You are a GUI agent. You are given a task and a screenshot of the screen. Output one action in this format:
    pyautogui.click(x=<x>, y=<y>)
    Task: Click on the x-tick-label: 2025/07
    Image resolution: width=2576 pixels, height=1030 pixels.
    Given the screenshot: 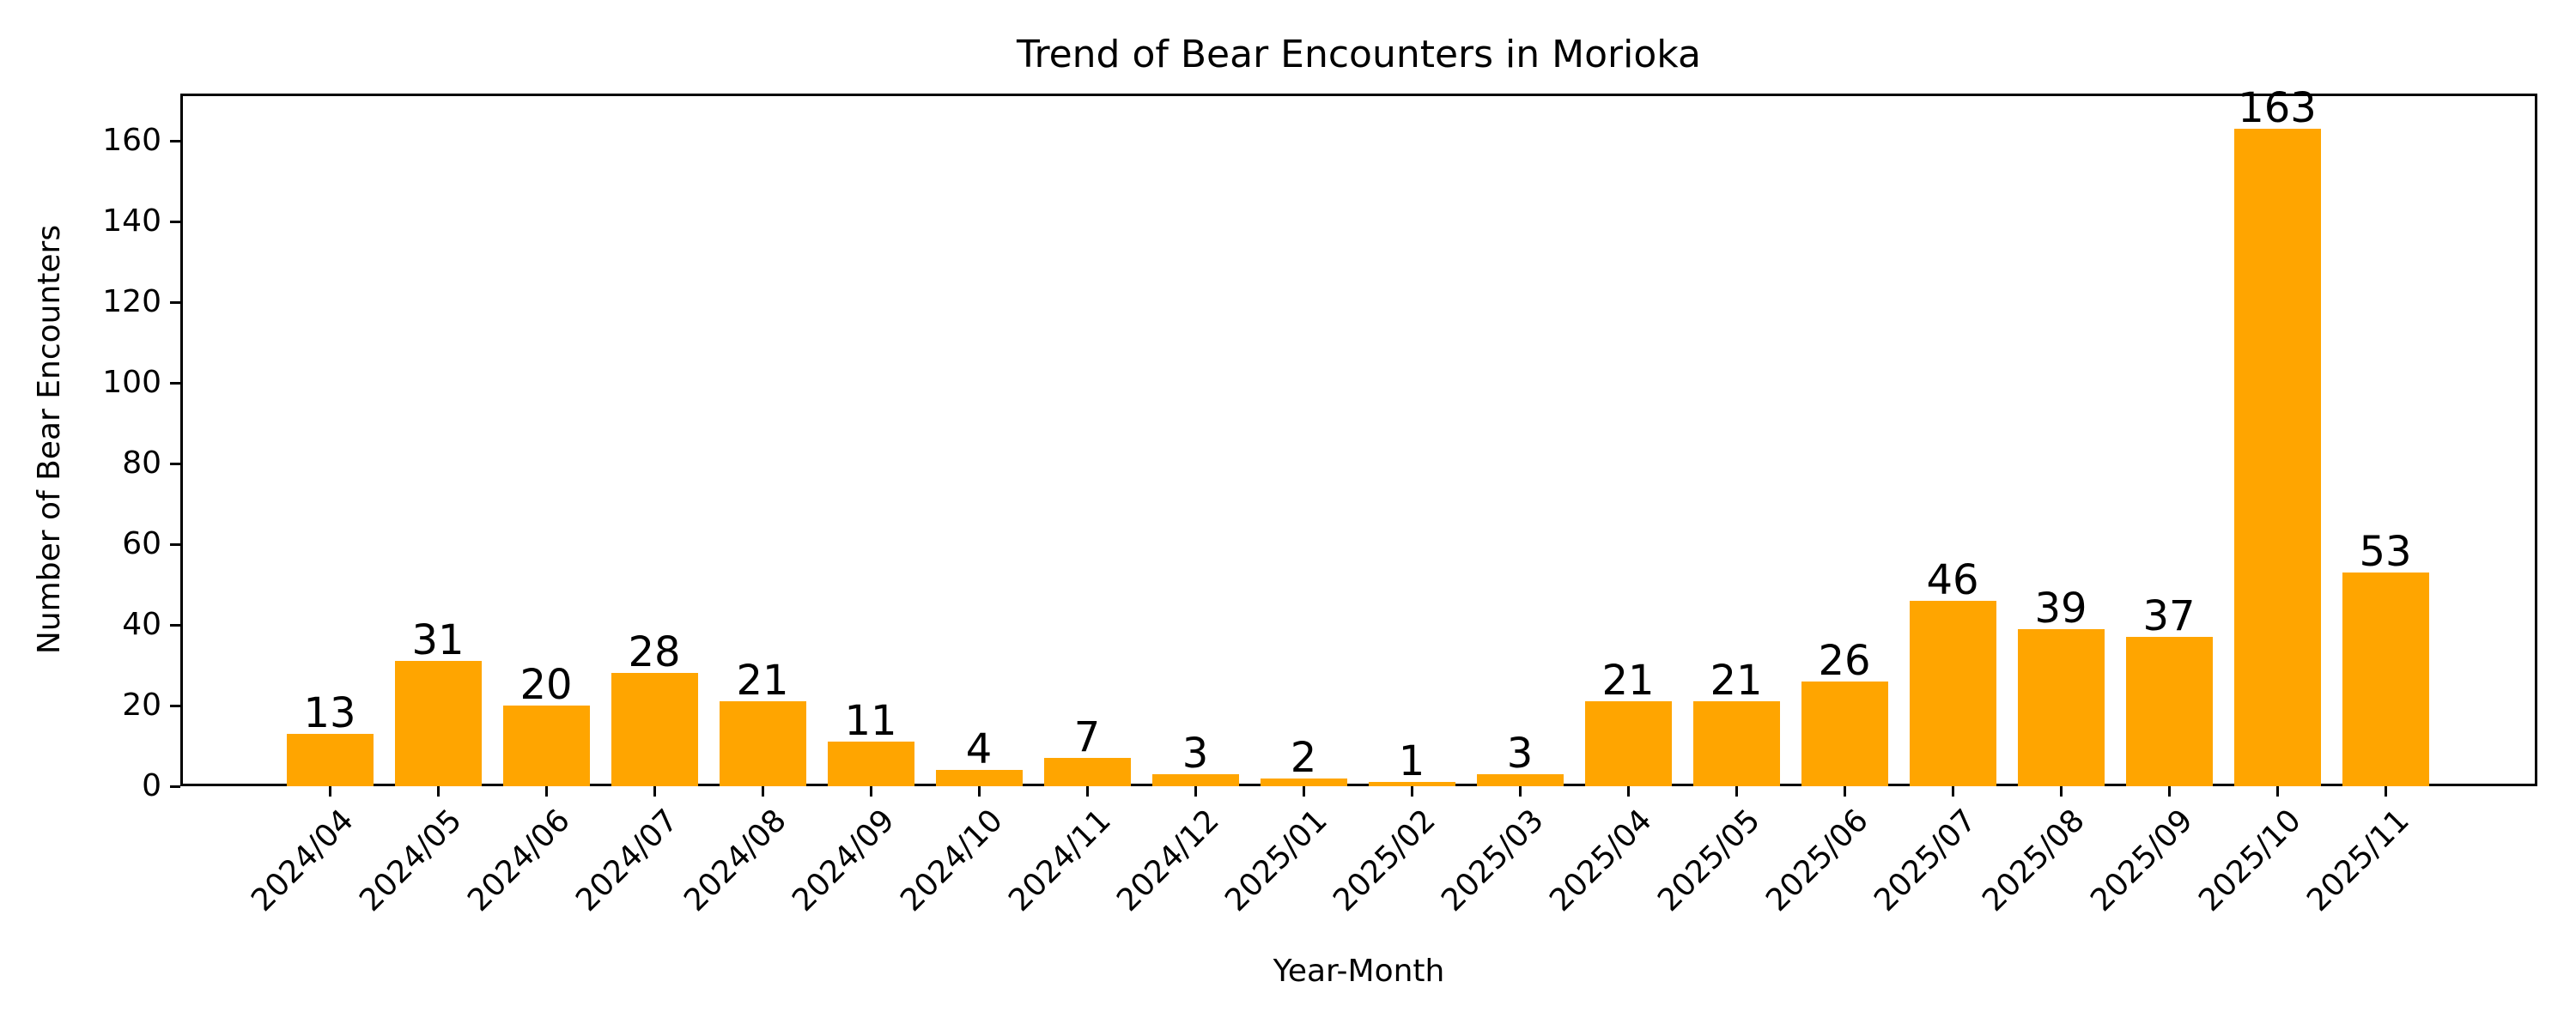 What is the action you would take?
    pyautogui.click(x=1926, y=861)
    